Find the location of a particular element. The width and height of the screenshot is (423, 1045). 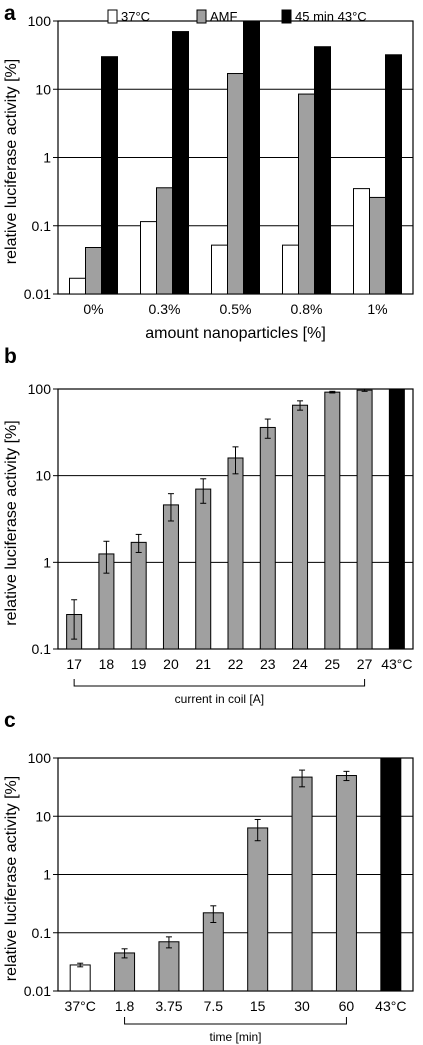

panel-b-x-tick-label: 27 is located at coordinates (365, 664).